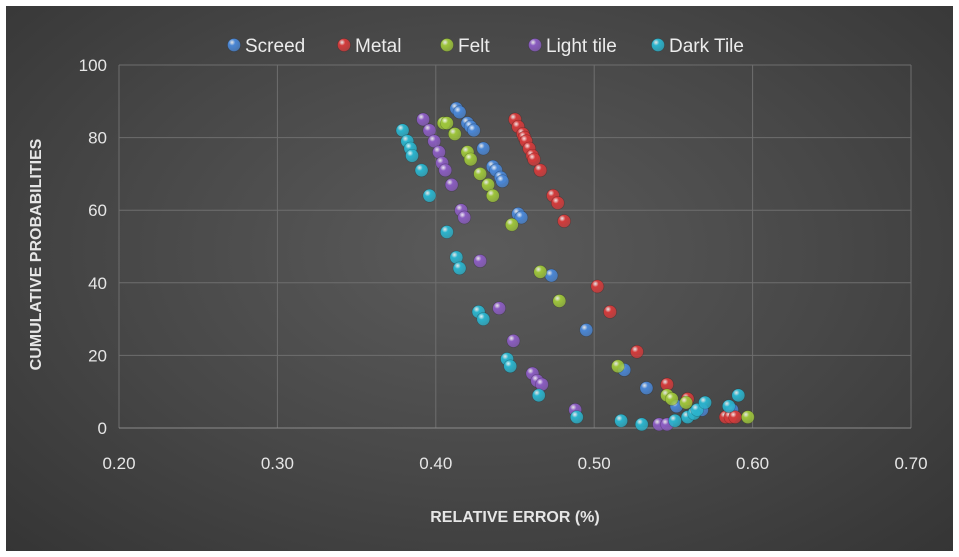 This screenshot has width=959, height=557. I want to click on x-tick-label: 0.50, so click(594, 463).